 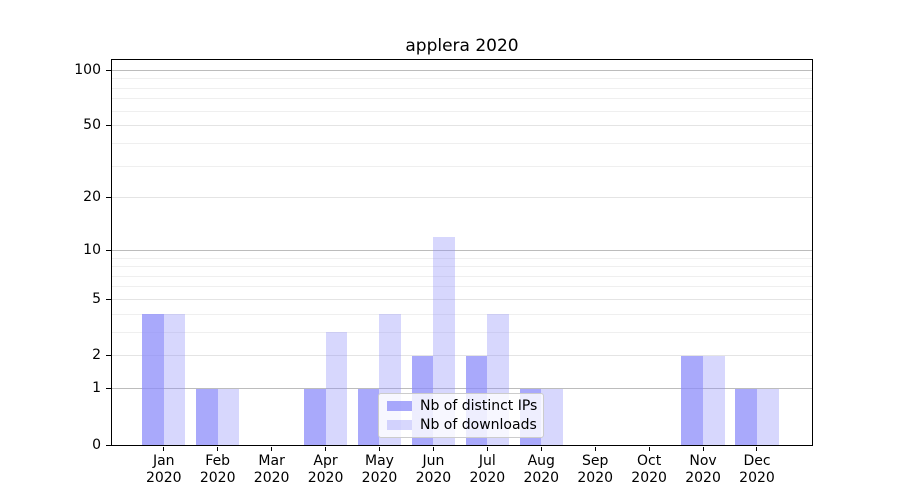 What do you see at coordinates (314, 416) in the screenshot?
I see `bar-ips-apr` at bounding box center [314, 416].